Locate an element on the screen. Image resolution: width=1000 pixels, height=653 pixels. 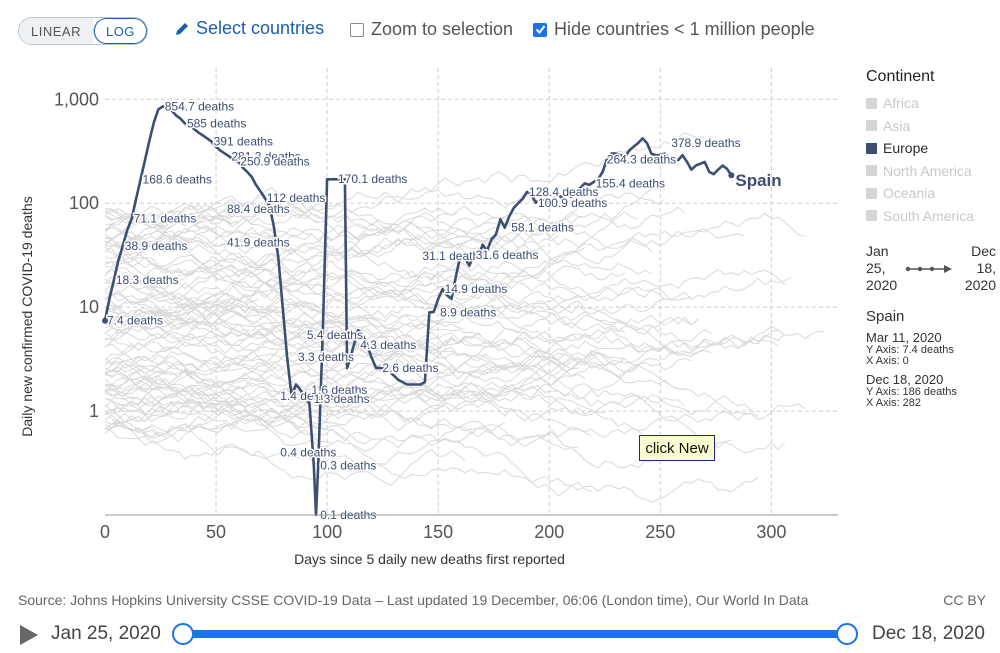
data-label: 264.3 deaths is located at coordinates (641, 159).